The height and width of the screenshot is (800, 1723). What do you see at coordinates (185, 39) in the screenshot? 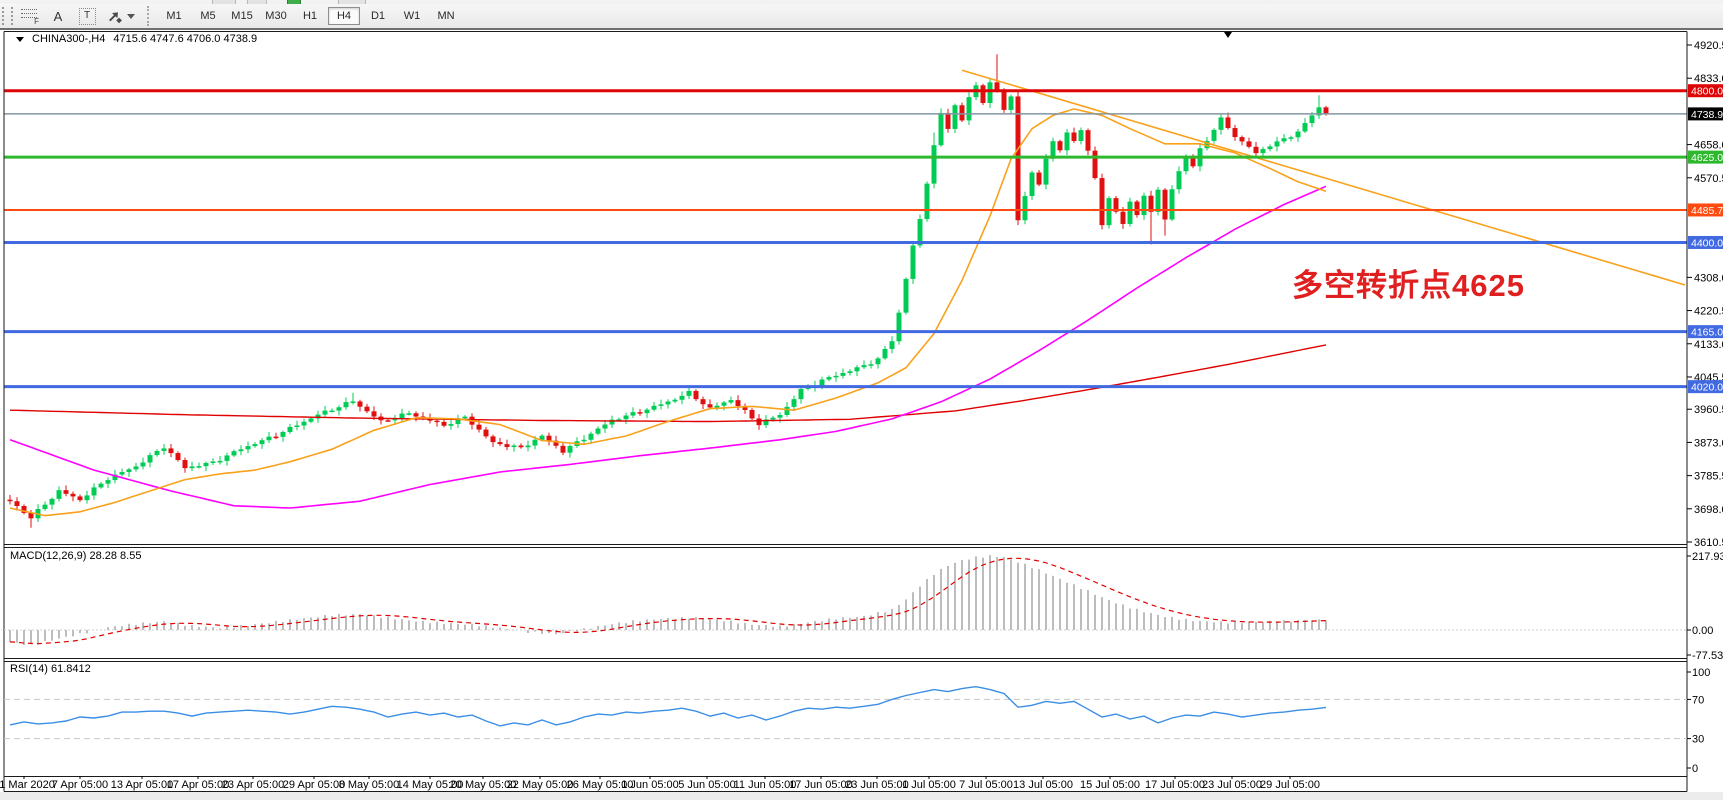
I see `chart-ohlc-values: 4715.6 4747.6 4706.0 4738.9` at bounding box center [185, 39].